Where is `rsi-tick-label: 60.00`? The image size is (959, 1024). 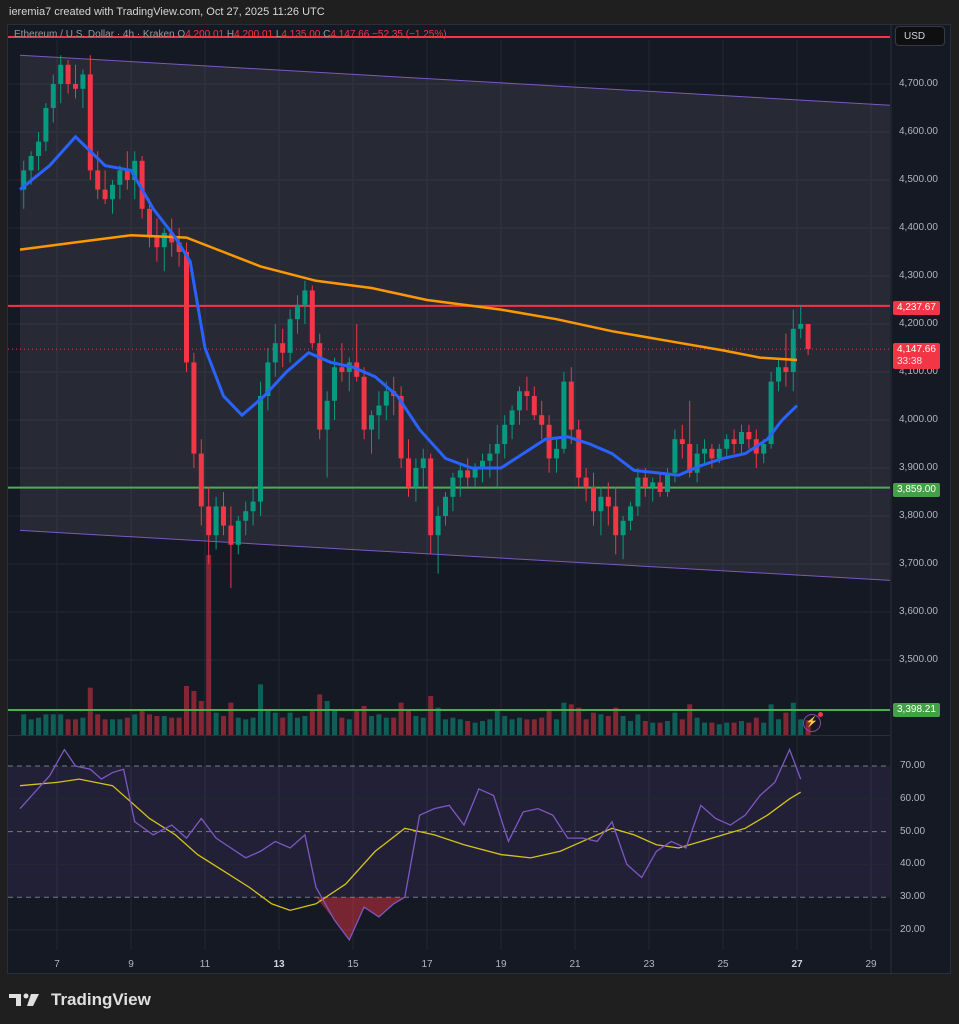
rsi-tick-label: 60.00 is located at coordinates (913, 798).